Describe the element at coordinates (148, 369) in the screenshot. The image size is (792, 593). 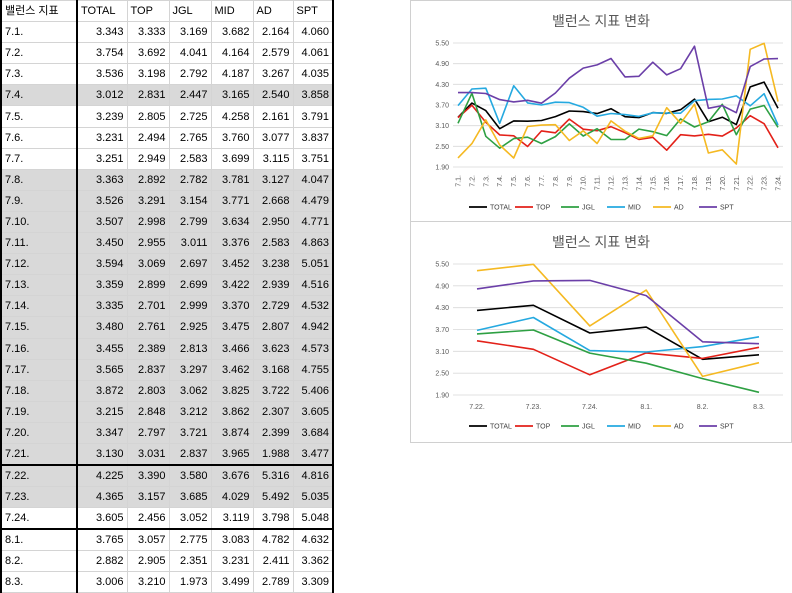
I see `table-cell: 2.837` at that location.